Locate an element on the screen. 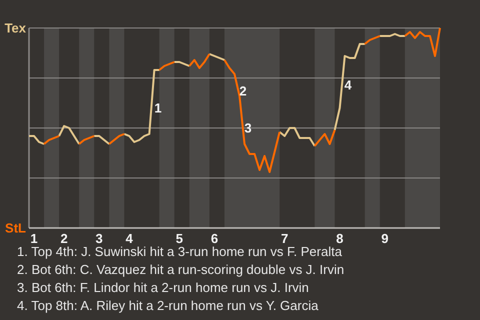 The image size is (480, 320). text: StL is located at coordinates (15, 228).